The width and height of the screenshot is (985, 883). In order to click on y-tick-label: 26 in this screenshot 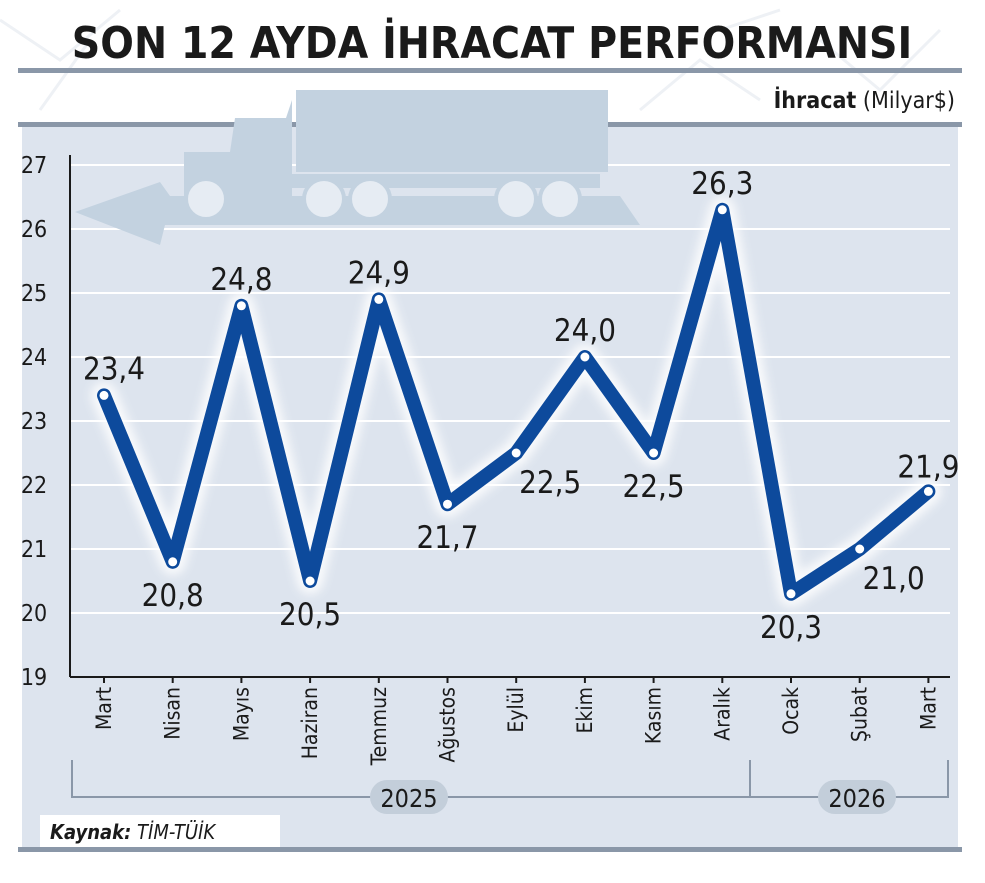, I will do `click(34, 230)`.